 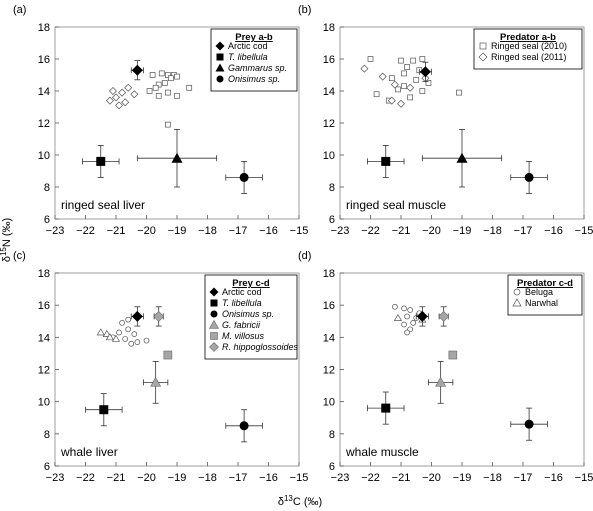 I want to click on panel-d-x-tick-label: −19, so click(x=462, y=478).